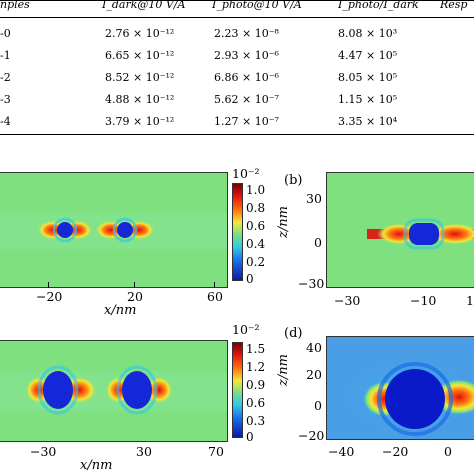  What do you see at coordinates (237, 390) in the screenshot?
I see `colorbar-c` at bounding box center [237, 390].